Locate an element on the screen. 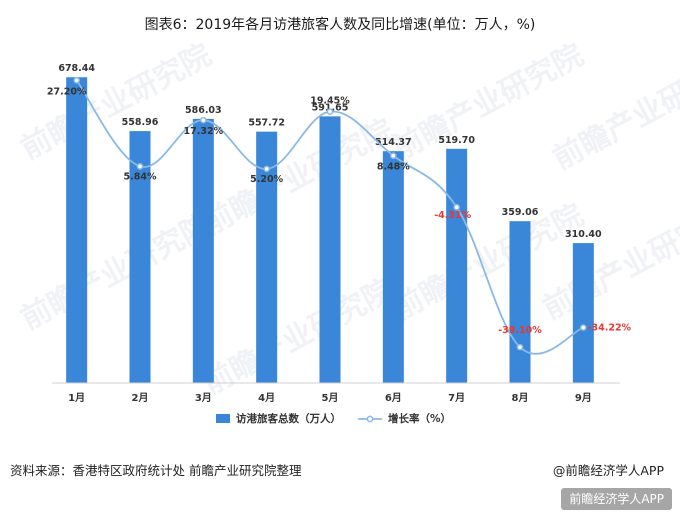 Image resolution: width=680 pixels, height=515 pixels. x-tick-label: 5月 is located at coordinates (330, 398).